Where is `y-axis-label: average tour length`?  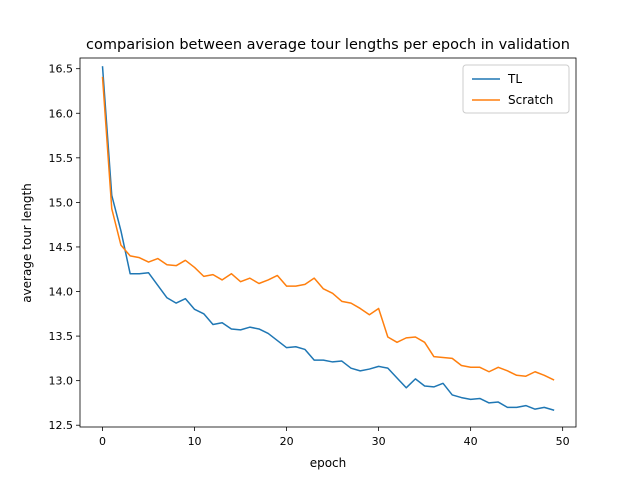 y-axis-label: average tour length is located at coordinates (27, 243).